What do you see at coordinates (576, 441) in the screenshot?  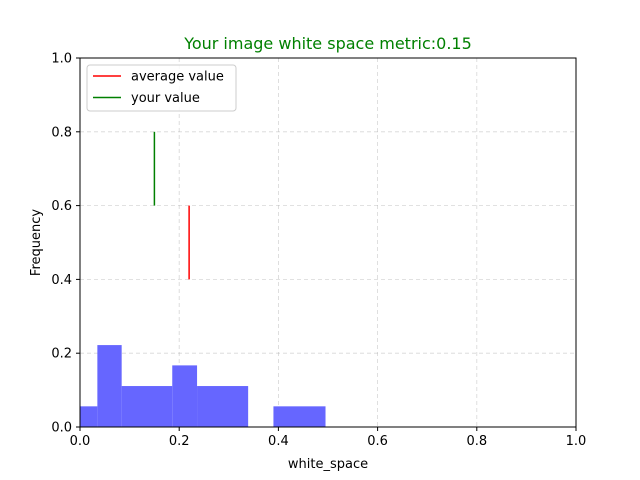 I see `x-tick-label: 1.0` at bounding box center [576, 441].